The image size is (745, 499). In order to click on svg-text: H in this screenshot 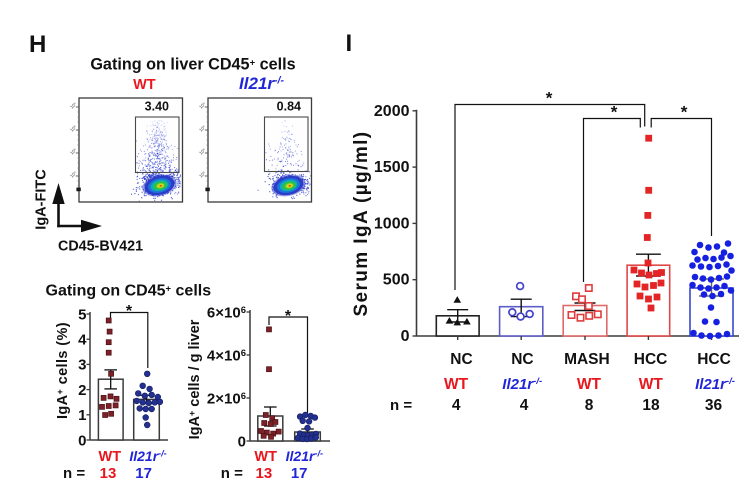, I will do `click(37, 44)`.